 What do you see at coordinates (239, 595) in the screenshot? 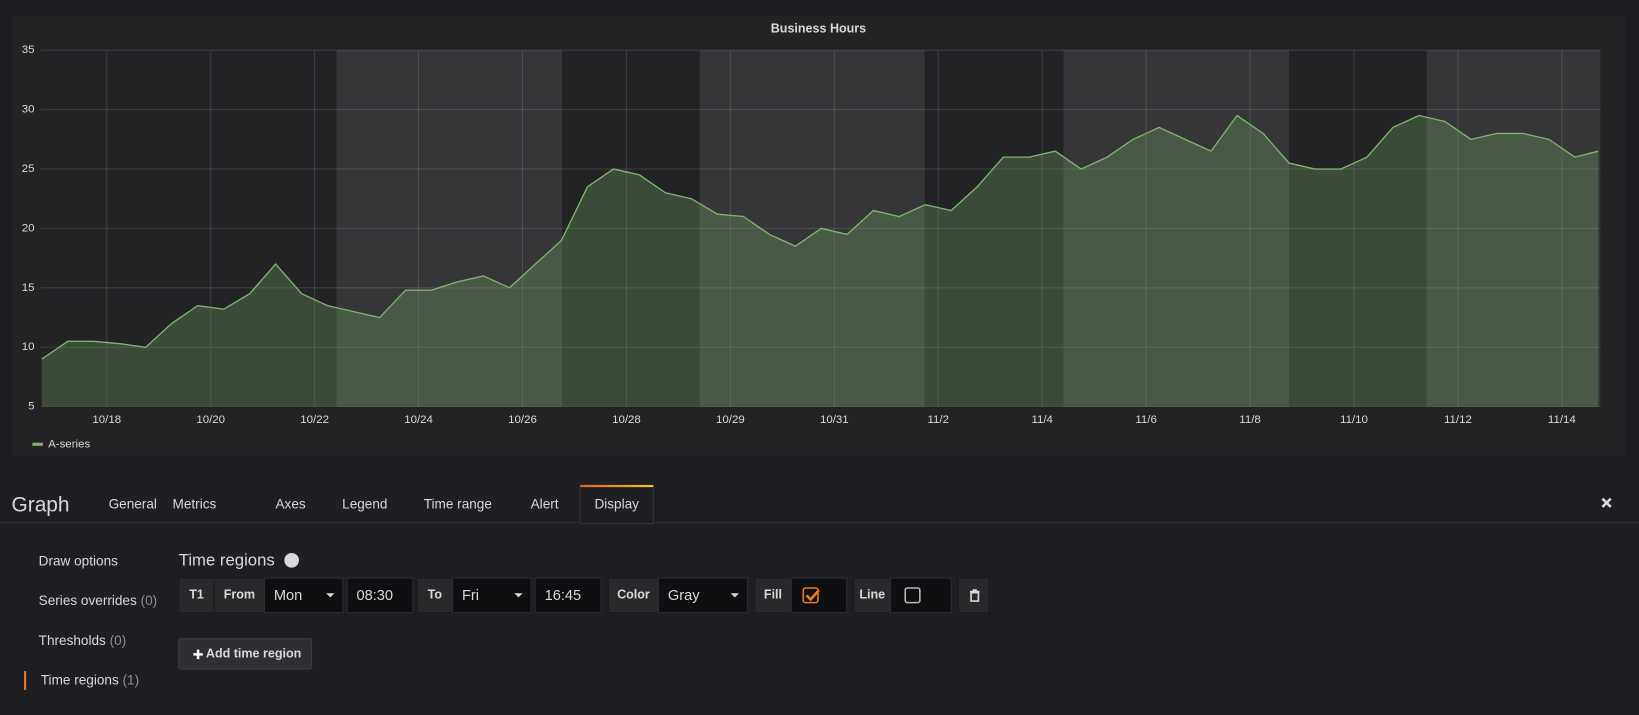
I see `label-text: From` at bounding box center [239, 595].